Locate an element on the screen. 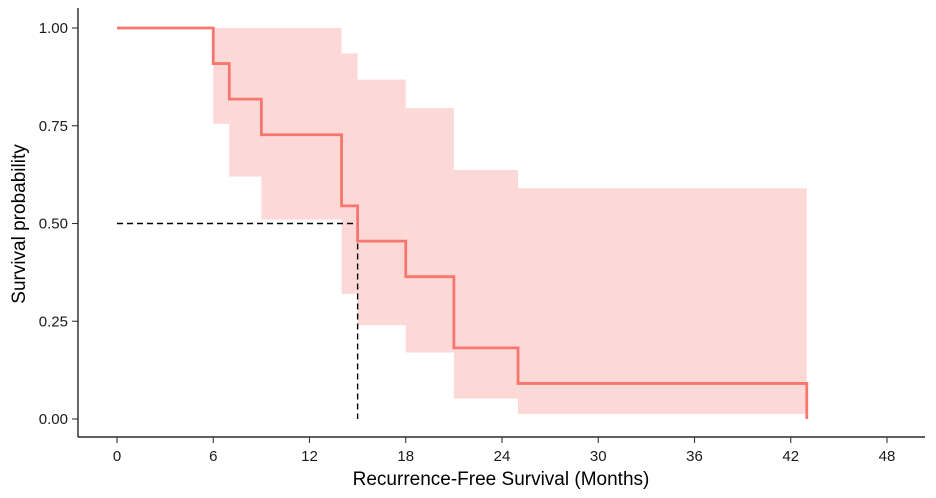 The width and height of the screenshot is (936, 498). x-tick-label: 12 is located at coordinates (309, 456).